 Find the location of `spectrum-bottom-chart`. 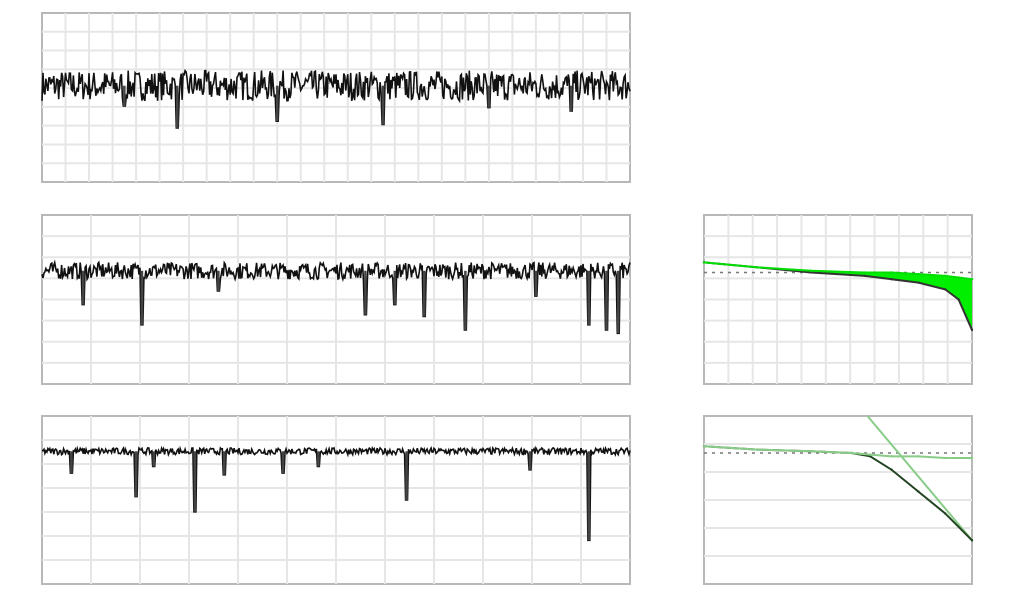

spectrum-bottom-chart is located at coordinates (838, 500).